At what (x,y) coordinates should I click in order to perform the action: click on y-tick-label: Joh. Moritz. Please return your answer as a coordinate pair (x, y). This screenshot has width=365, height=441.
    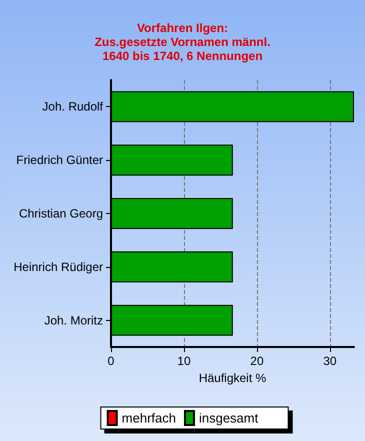
    Looking at the image, I should click on (73, 320).